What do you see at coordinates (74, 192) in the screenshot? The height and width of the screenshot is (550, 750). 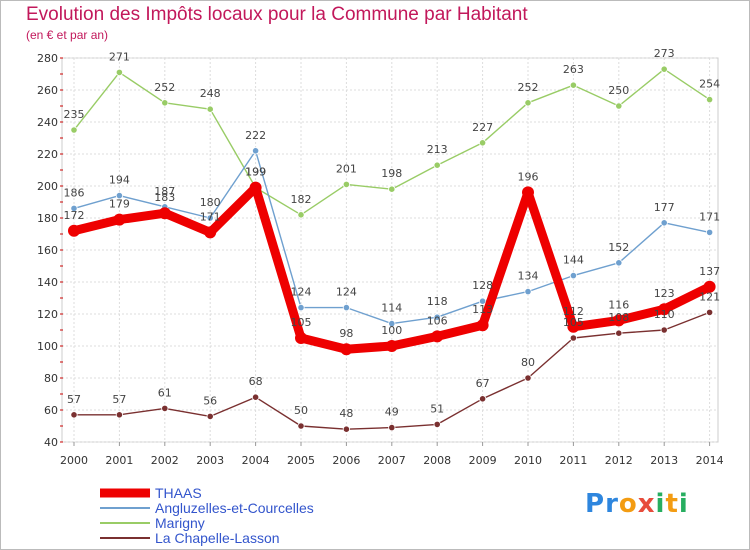 I see `data-label: 186` at bounding box center [74, 192].